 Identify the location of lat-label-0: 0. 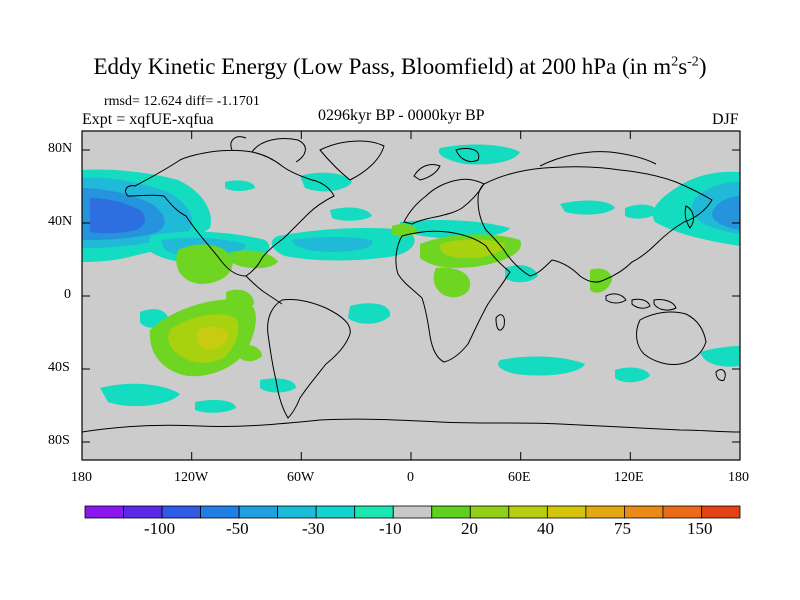
(67, 294).